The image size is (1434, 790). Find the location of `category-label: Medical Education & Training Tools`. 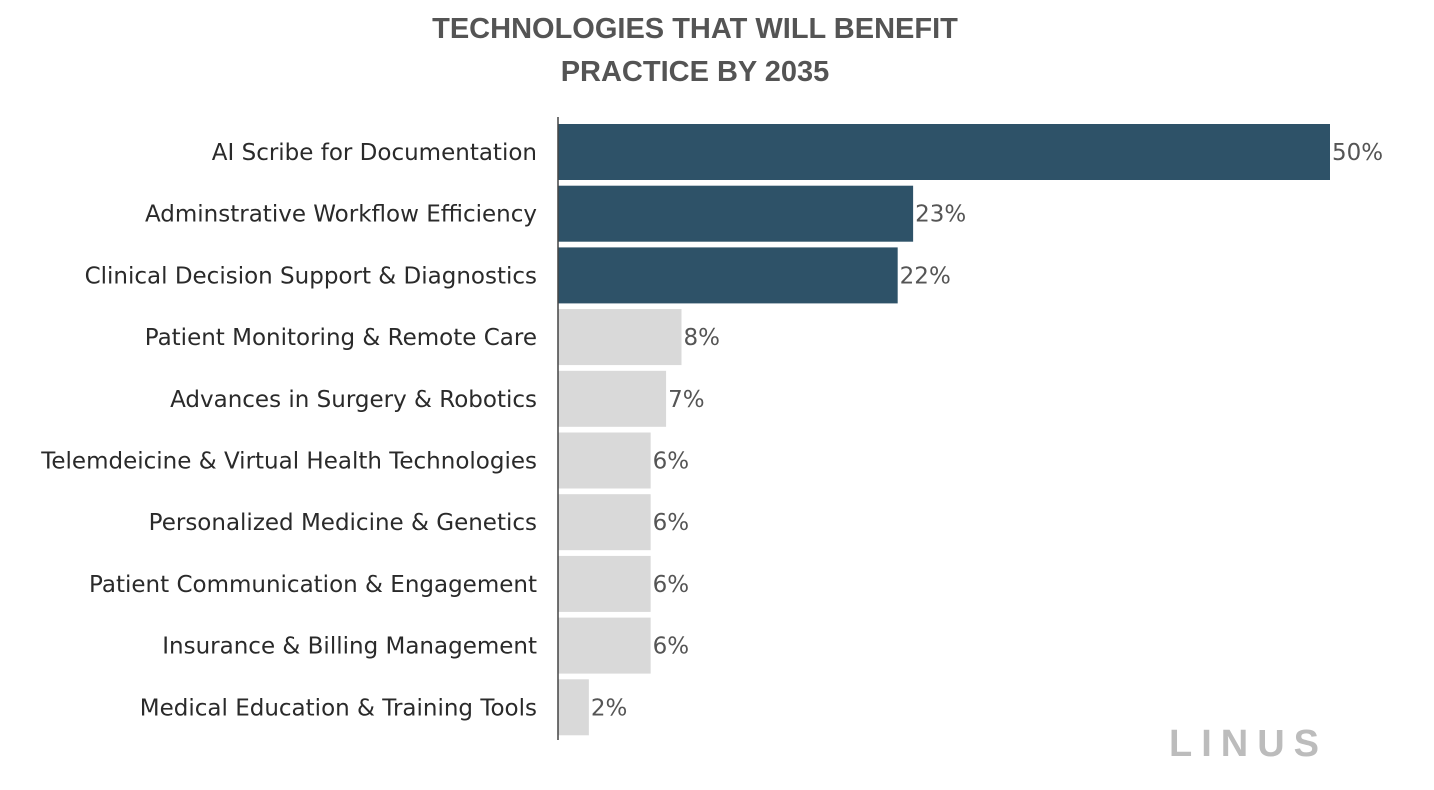

category-label: Medical Education & Training Tools is located at coordinates (338, 708).